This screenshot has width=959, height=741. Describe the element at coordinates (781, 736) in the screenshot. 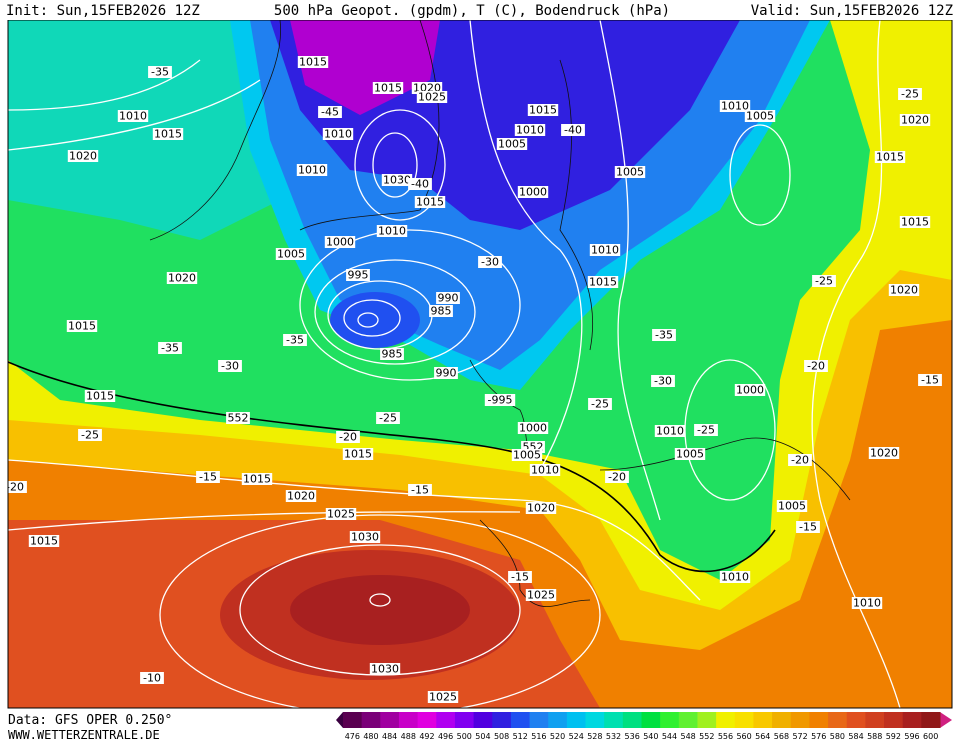

I see `colorbar-label: 568` at that location.